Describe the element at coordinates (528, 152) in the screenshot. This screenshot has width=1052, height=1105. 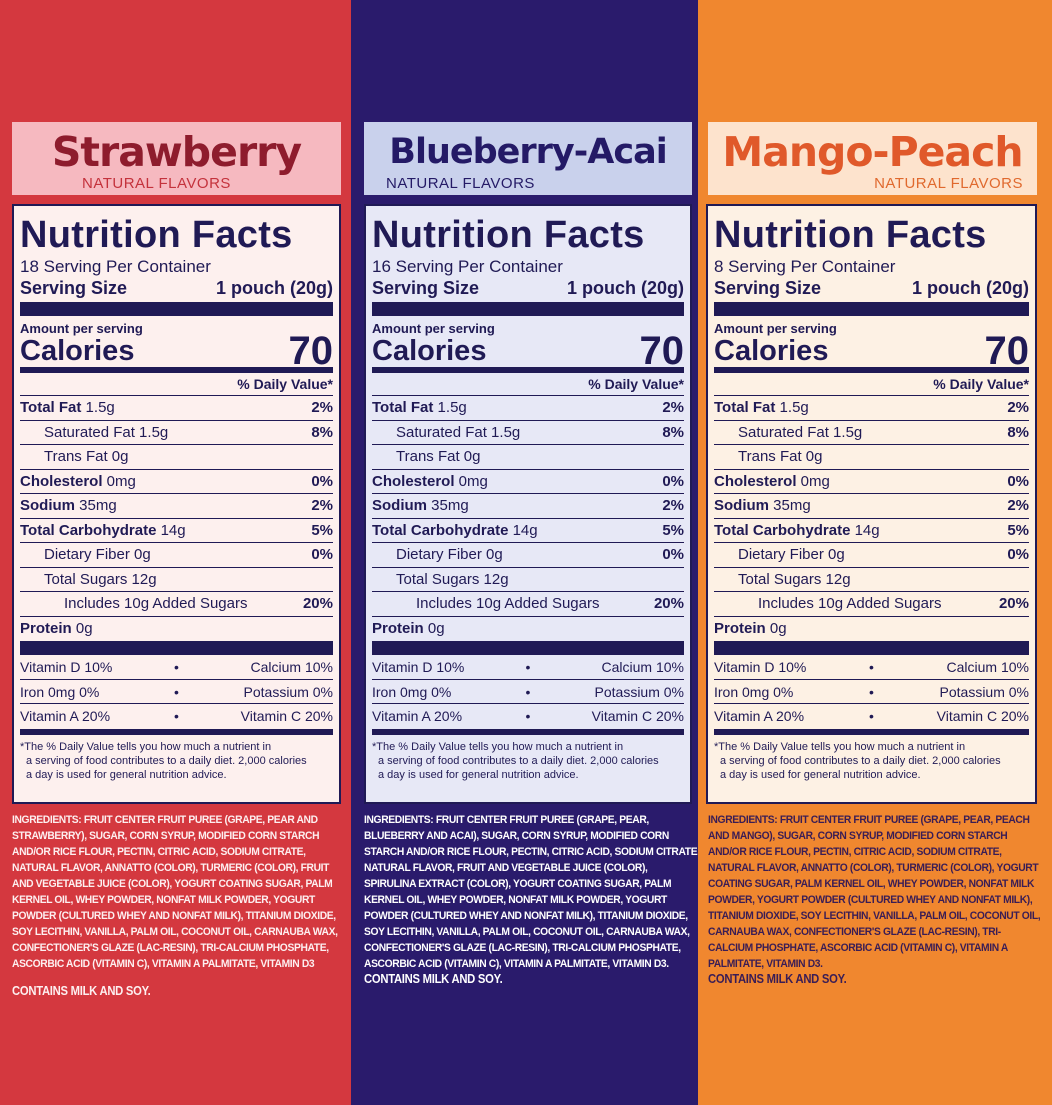
I see `flavor-name: Blueberry-Acai` at that location.